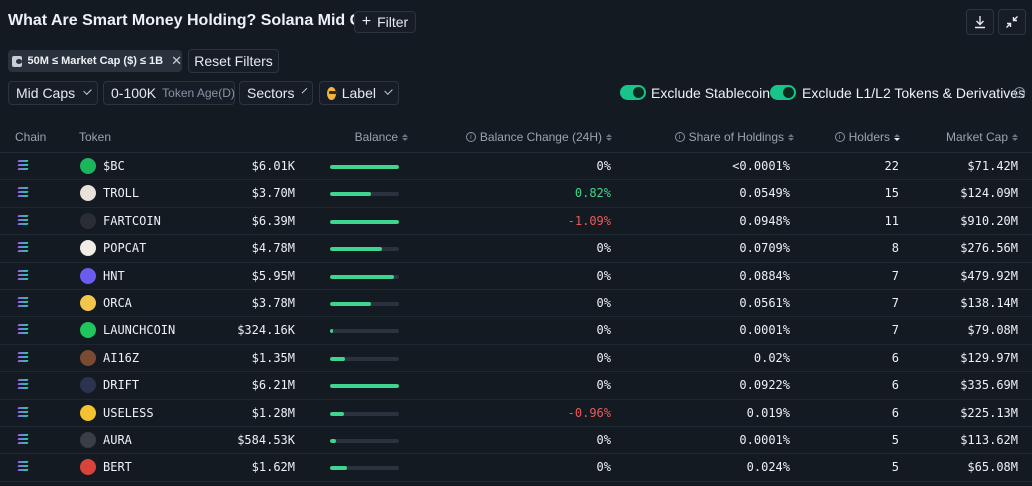 The width and height of the screenshot is (1032, 486). What do you see at coordinates (266, 439) in the screenshot?
I see `balance-value: $584.53K` at bounding box center [266, 439].